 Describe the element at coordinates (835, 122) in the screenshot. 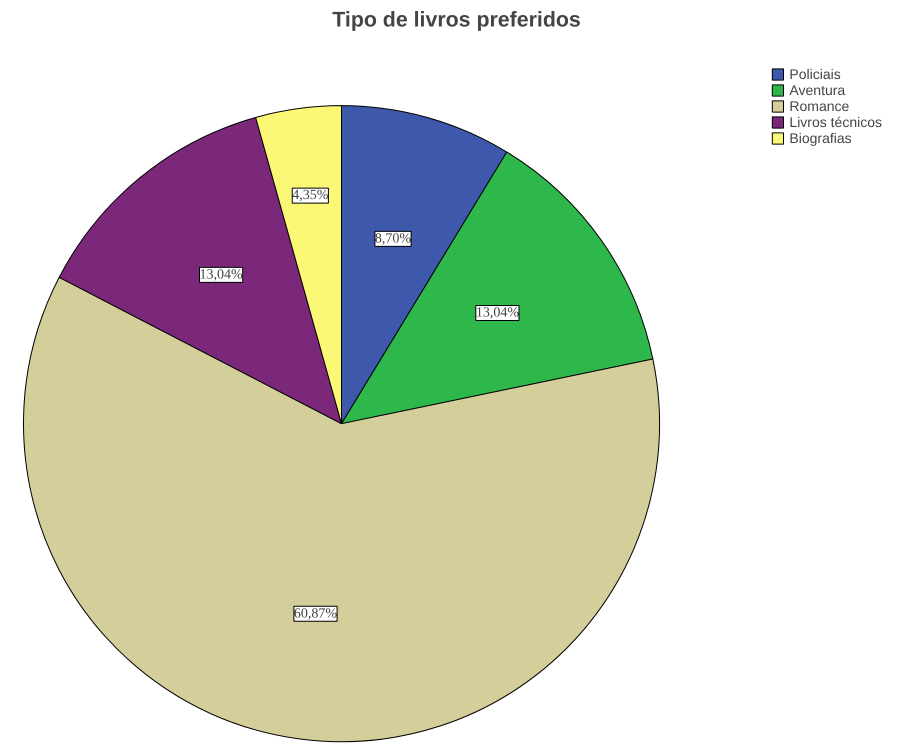

I see `legend-label: Livros técnicos` at that location.